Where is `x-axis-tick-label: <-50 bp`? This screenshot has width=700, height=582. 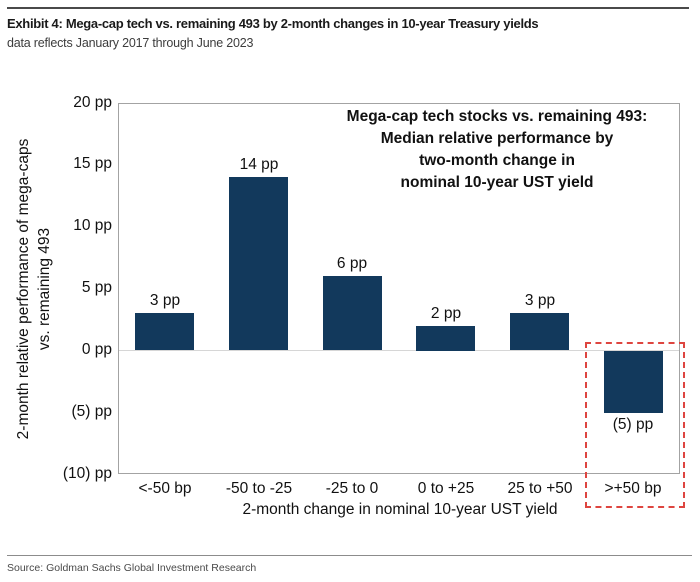
x-axis-tick-label: <-50 bp is located at coordinates (165, 488).